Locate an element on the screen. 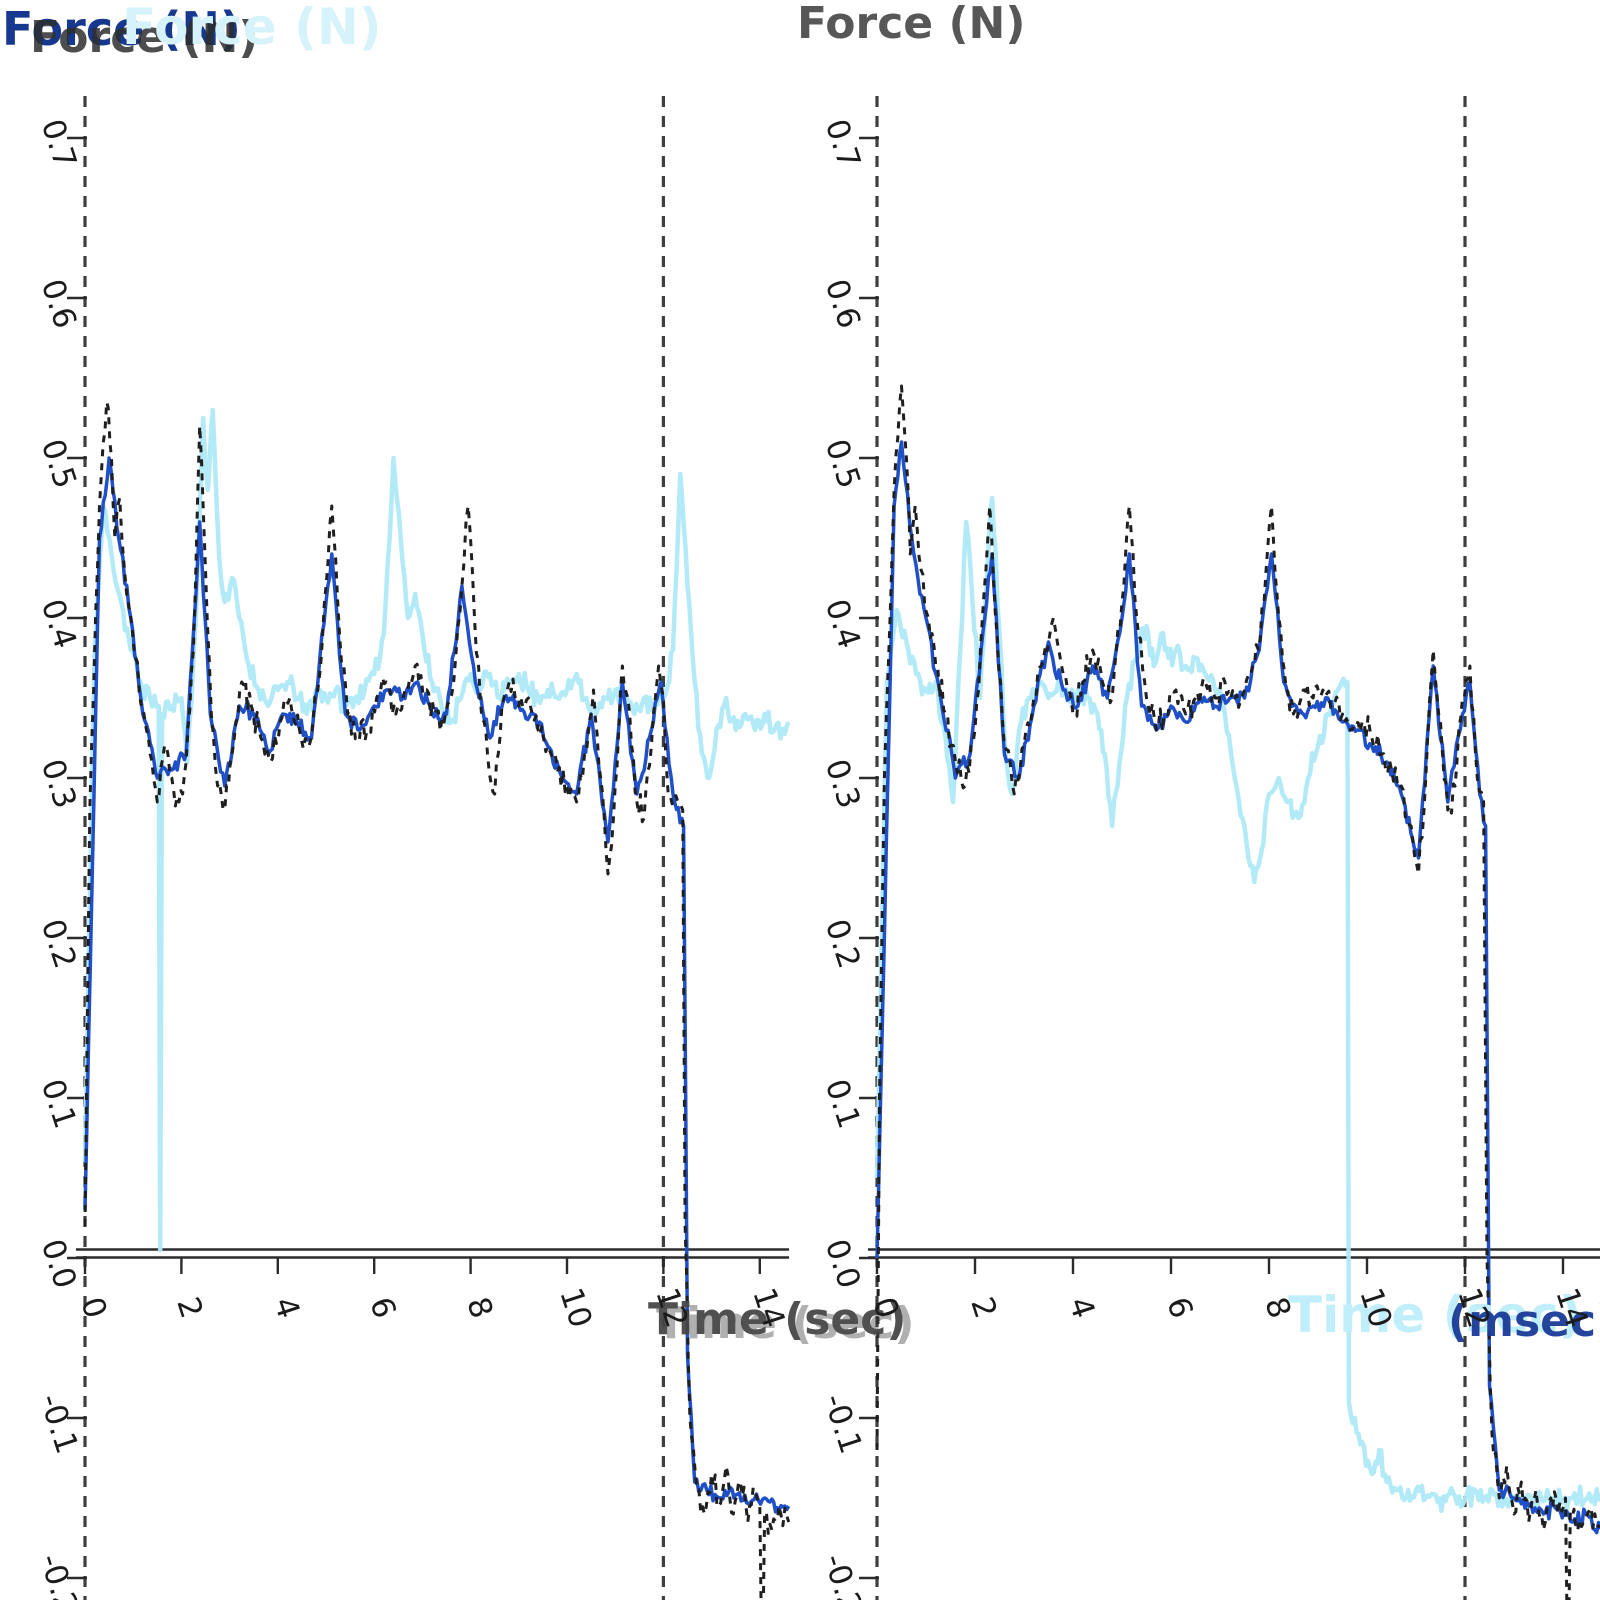 The image size is (1600, 1600). left-xlabel: Time (sec) is located at coordinates (777, 1319).